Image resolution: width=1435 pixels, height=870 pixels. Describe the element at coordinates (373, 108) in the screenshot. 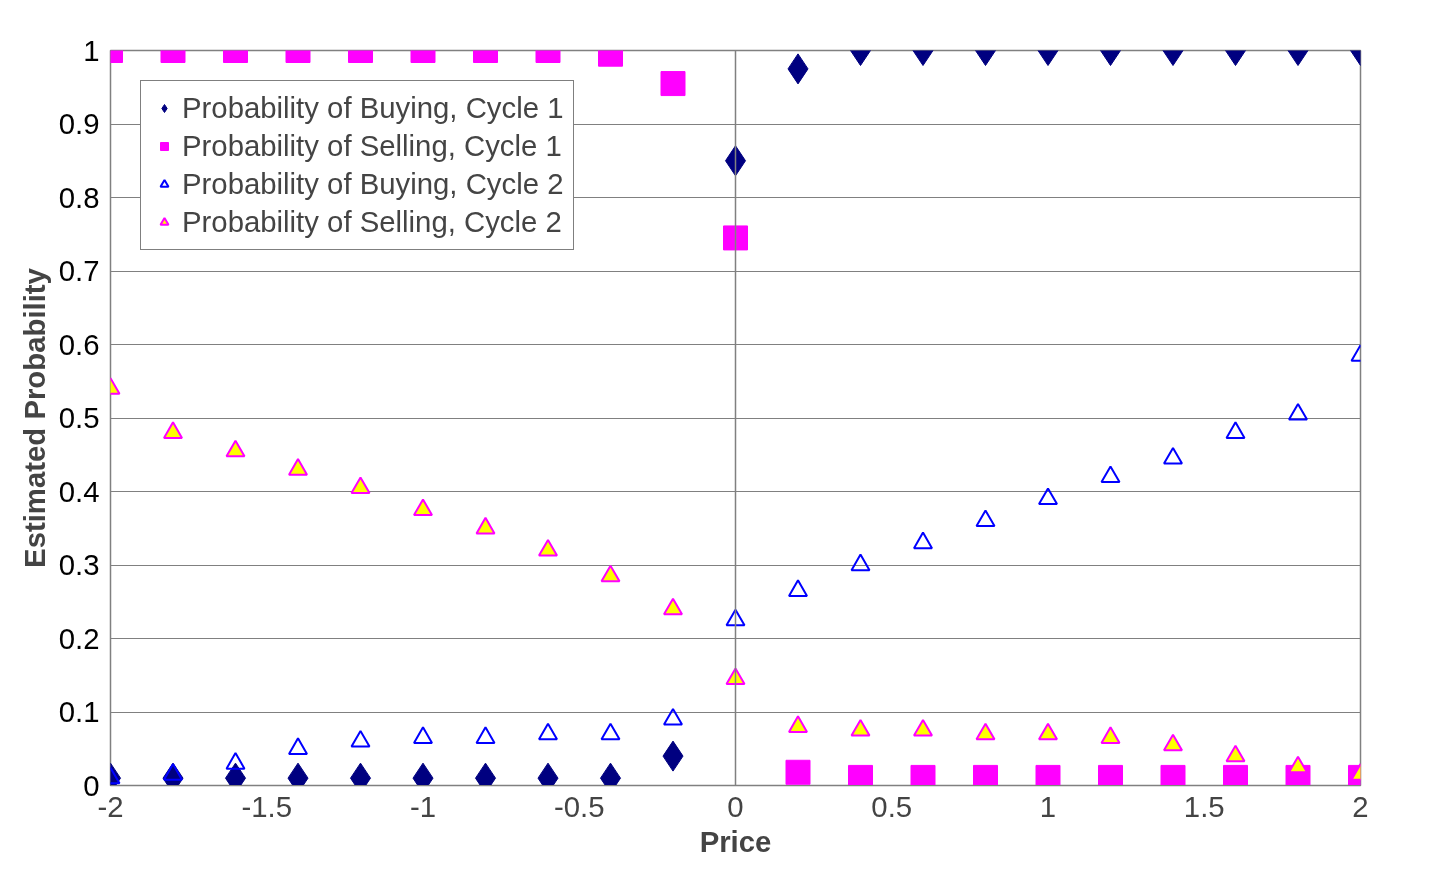

I see `legend-label: Probability of Buying, Cycle 1` at that location.